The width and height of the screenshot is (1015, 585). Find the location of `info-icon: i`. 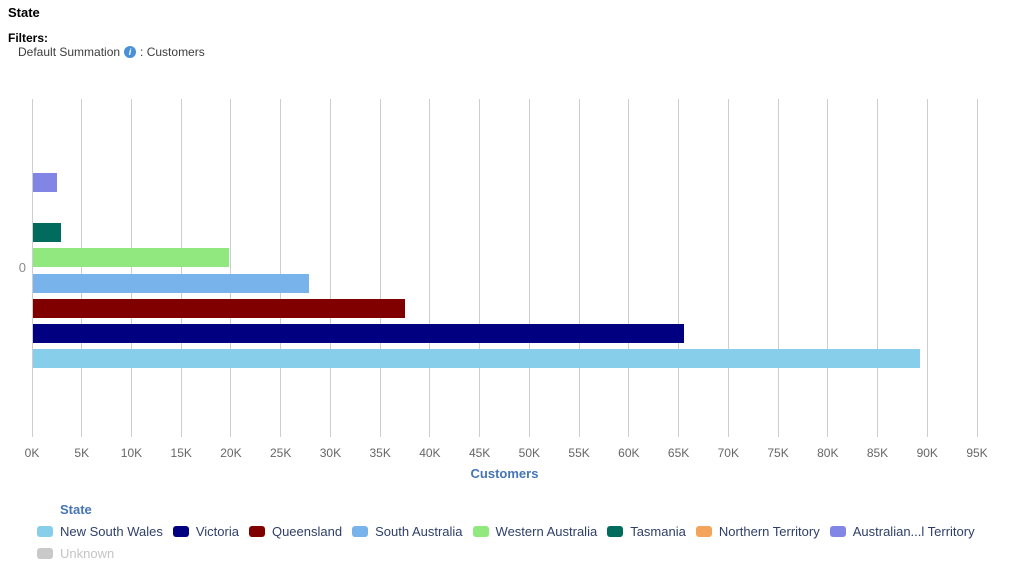

info-icon: i is located at coordinates (130, 52).